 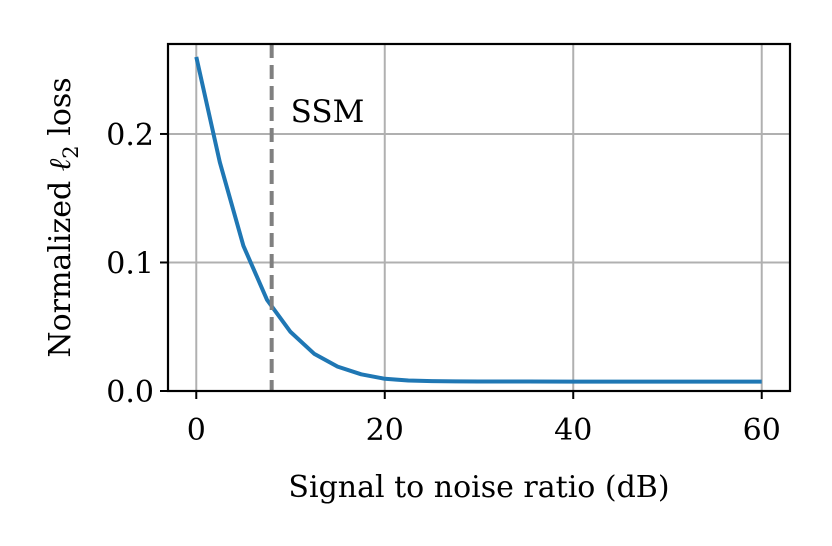 I want to click on annotation-layer: SSM, so click(x=317, y=217).